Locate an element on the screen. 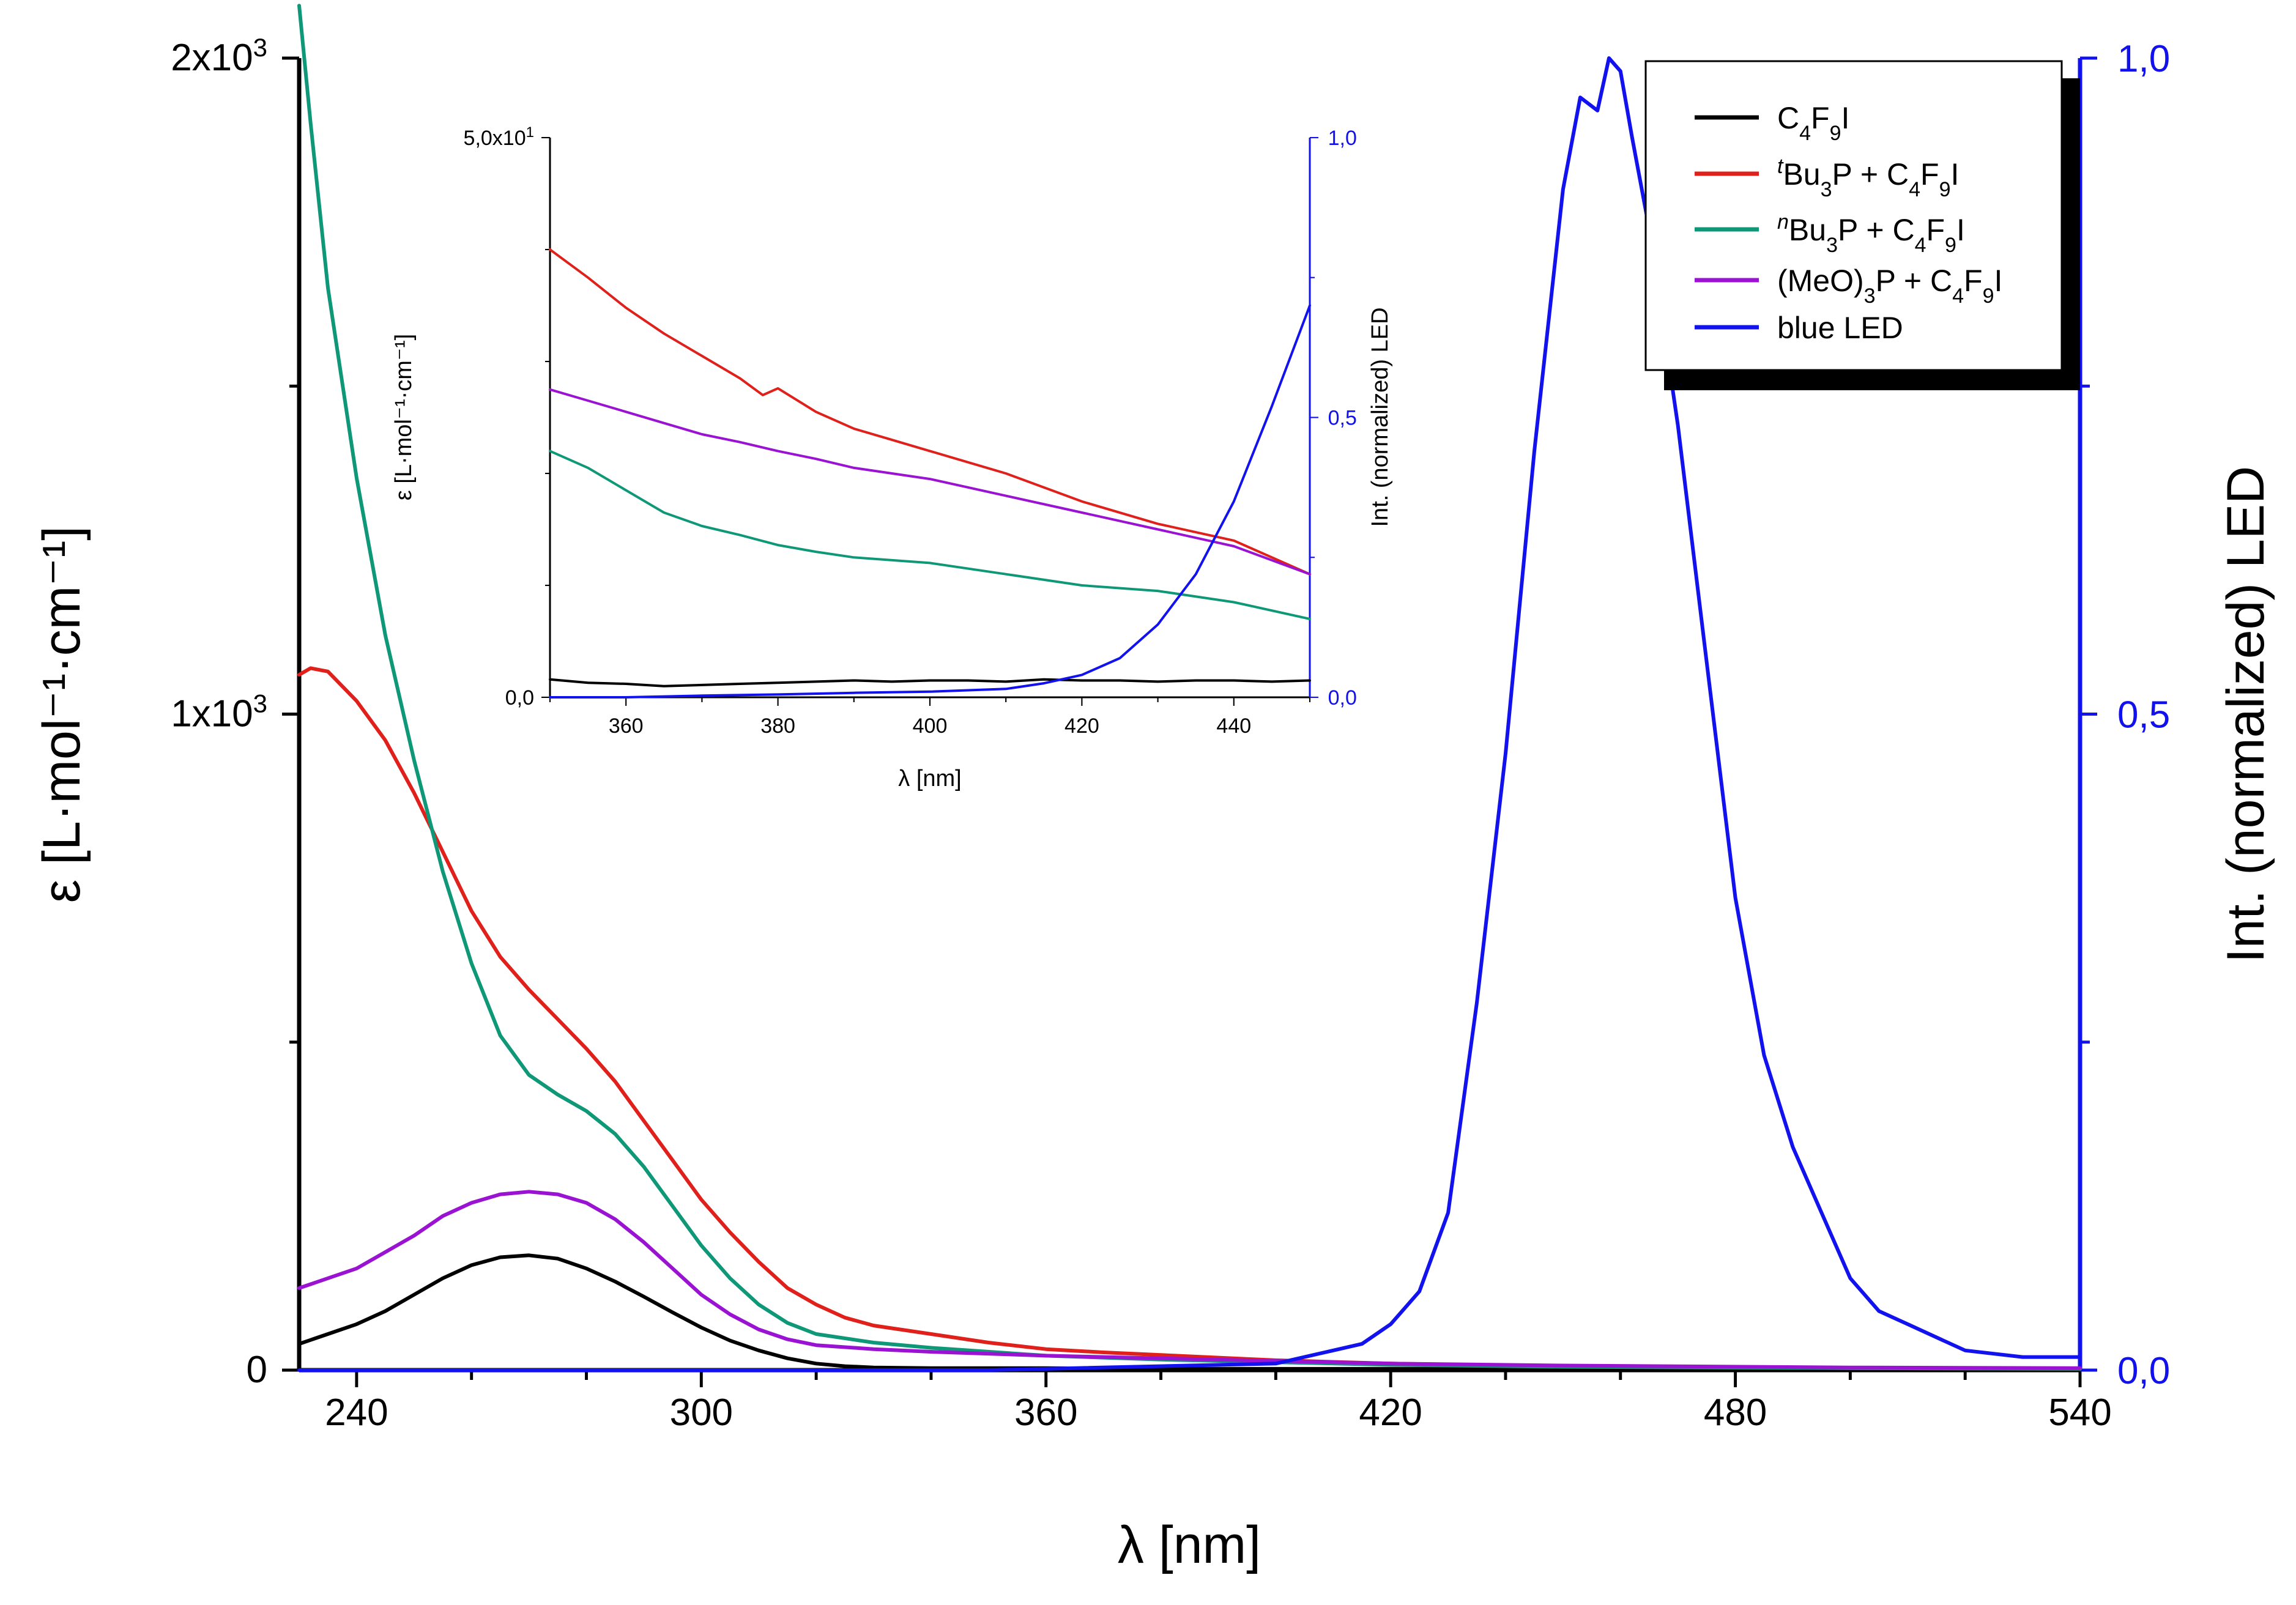  main-x-axis-title: λ [nm] is located at coordinates (1189, 1545).